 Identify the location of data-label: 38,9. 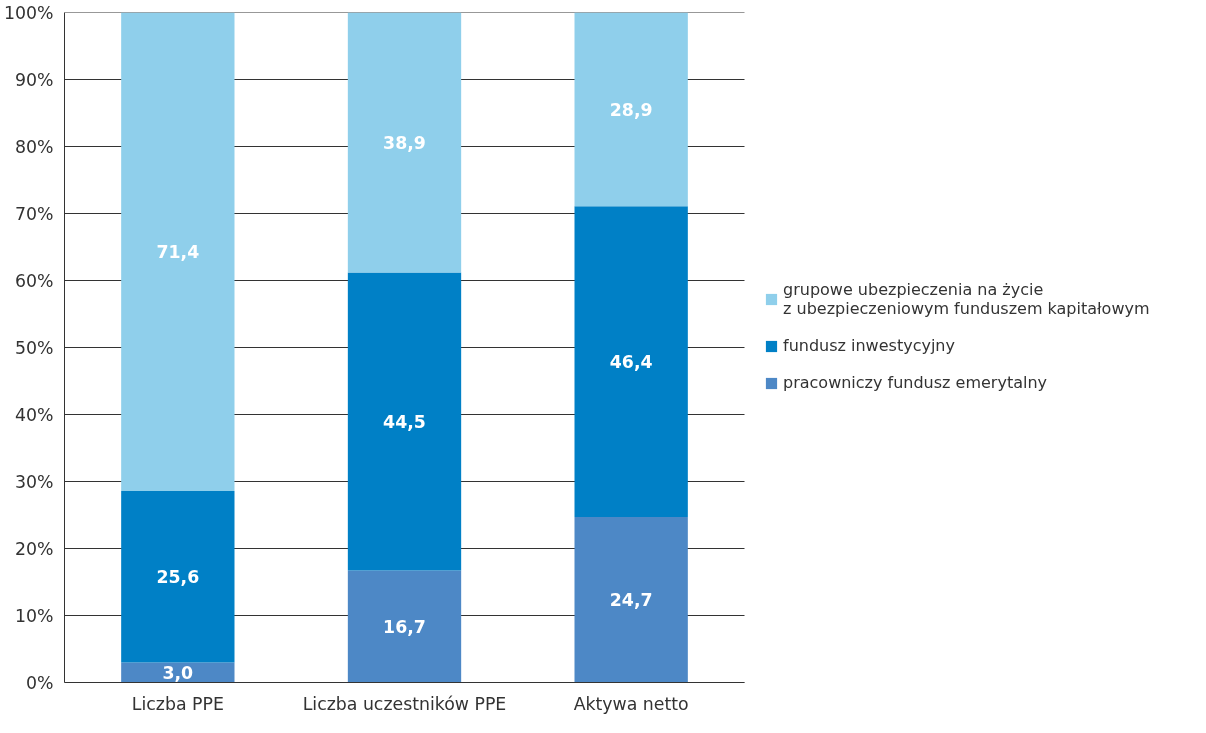
(404, 142).